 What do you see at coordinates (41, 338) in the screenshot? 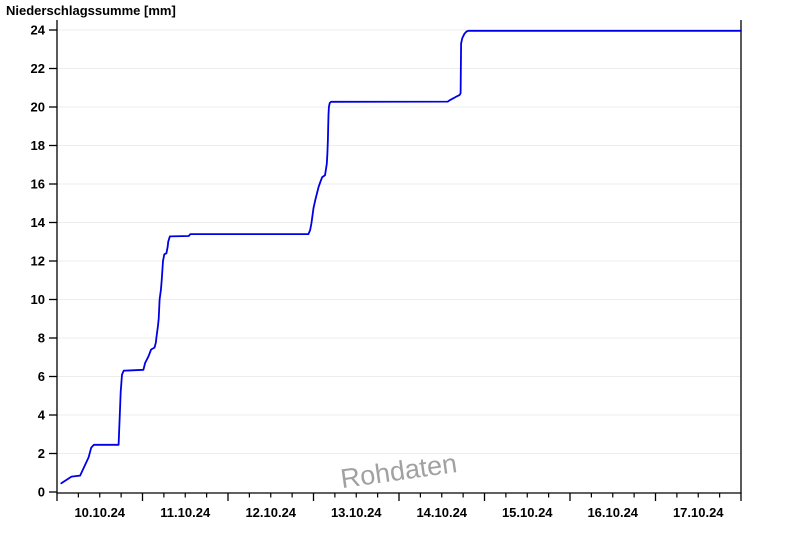
I see `y-tick-label-8: 8` at bounding box center [41, 338].